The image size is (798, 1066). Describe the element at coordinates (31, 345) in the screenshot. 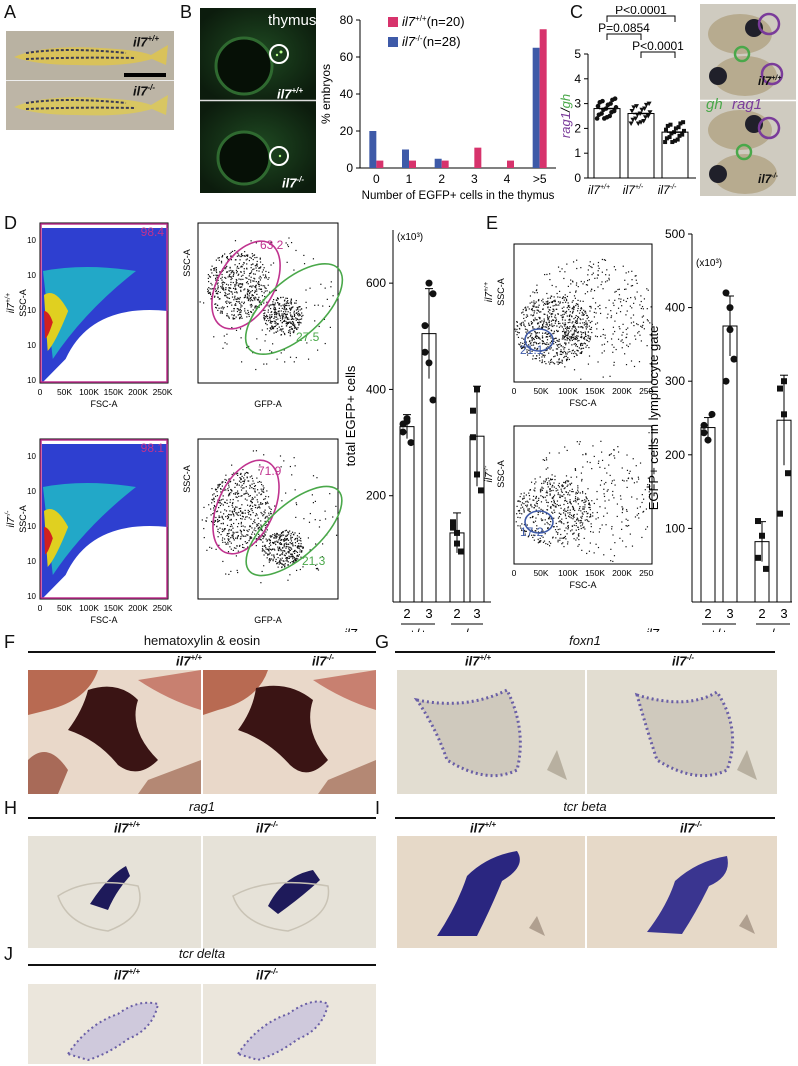

I see `y-tick-label: 10` at that location.